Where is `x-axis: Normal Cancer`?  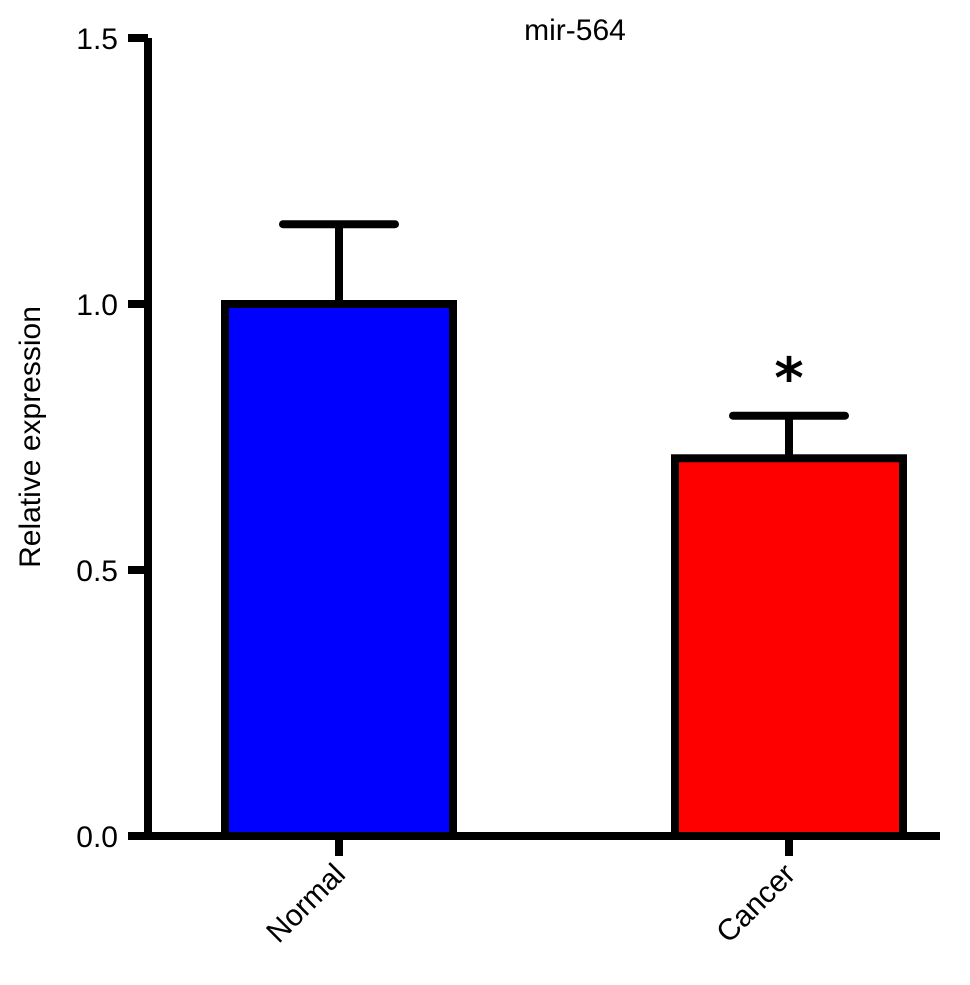 x-axis: Normal Cancer is located at coordinates (542, 891).